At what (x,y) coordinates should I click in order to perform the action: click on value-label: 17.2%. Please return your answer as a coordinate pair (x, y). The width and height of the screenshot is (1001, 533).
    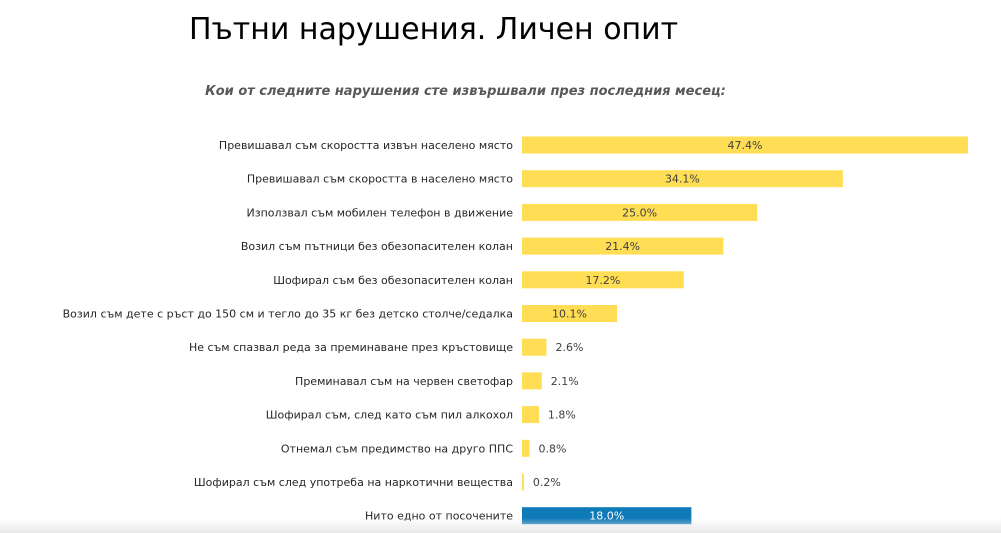
    Looking at the image, I should click on (602, 280).